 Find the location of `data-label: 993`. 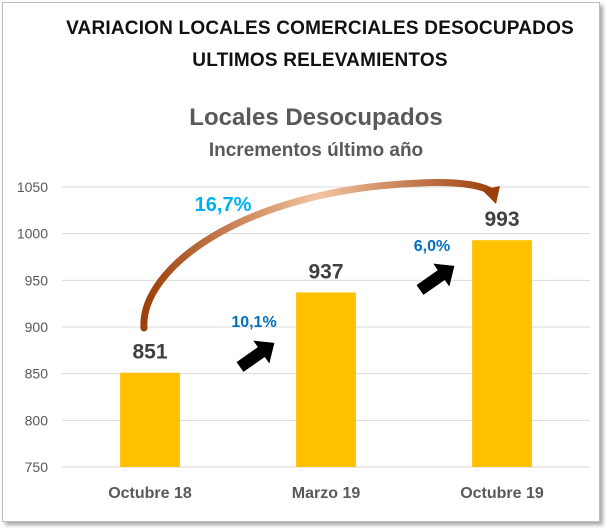

data-label: 993 is located at coordinates (501, 219).